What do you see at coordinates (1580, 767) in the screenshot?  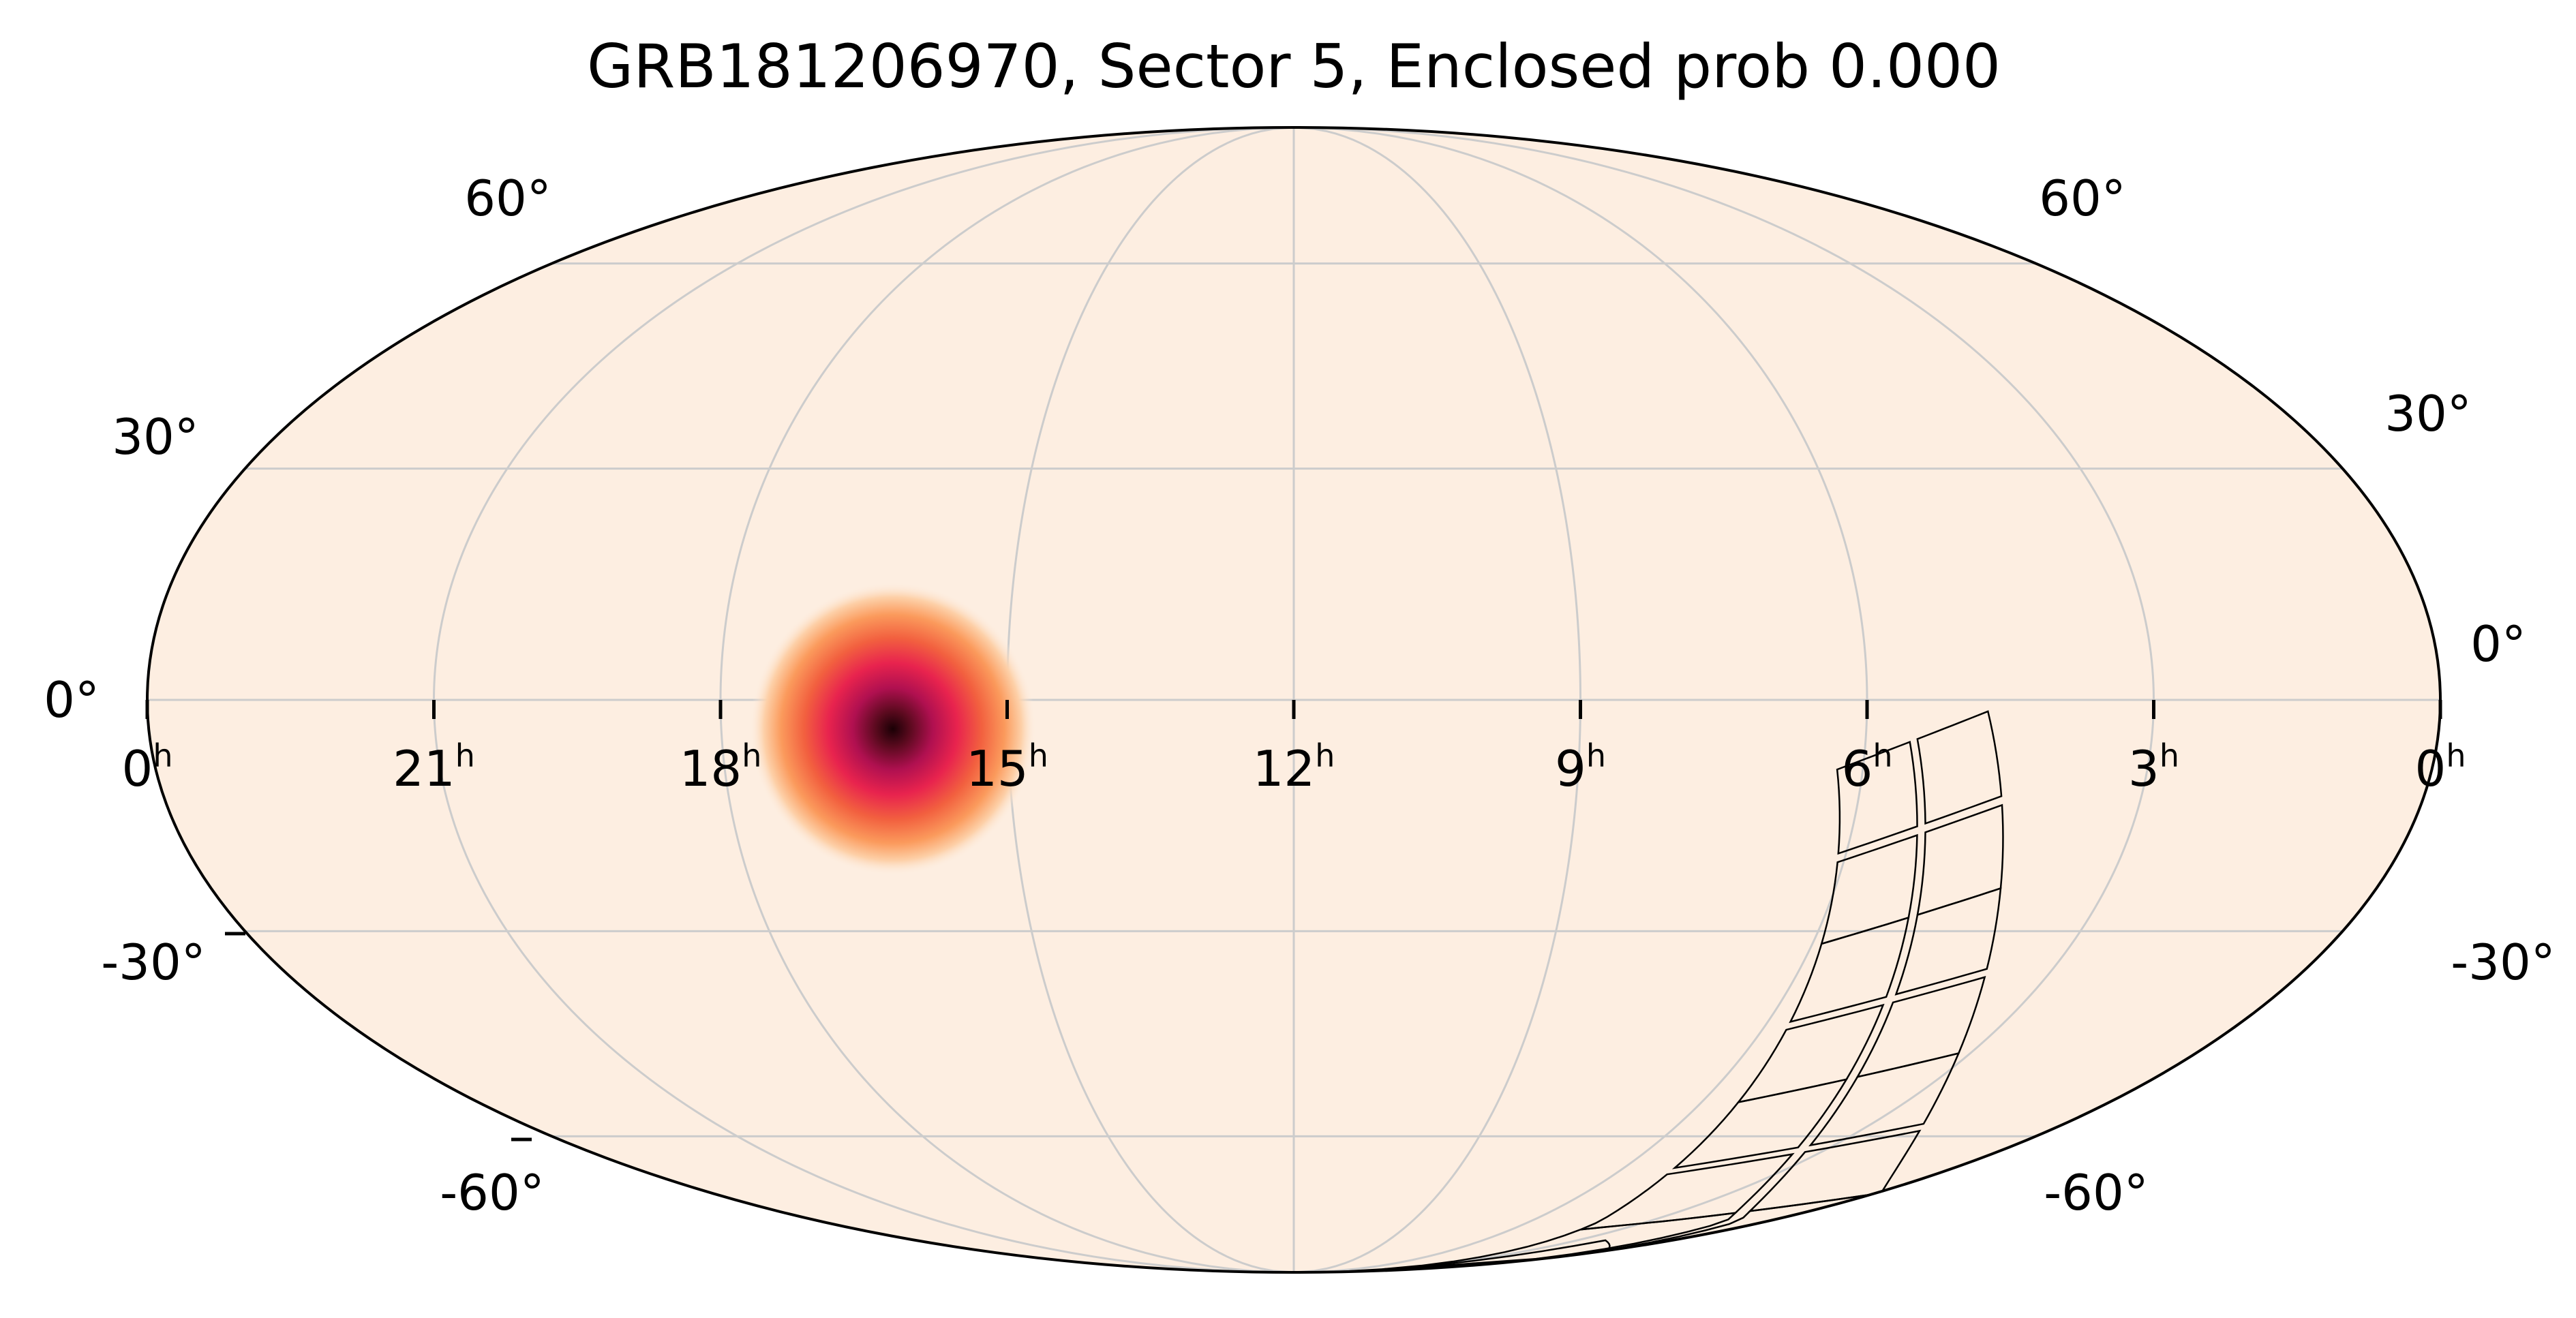 I see `ra-tick-label: 9h` at bounding box center [1580, 767].